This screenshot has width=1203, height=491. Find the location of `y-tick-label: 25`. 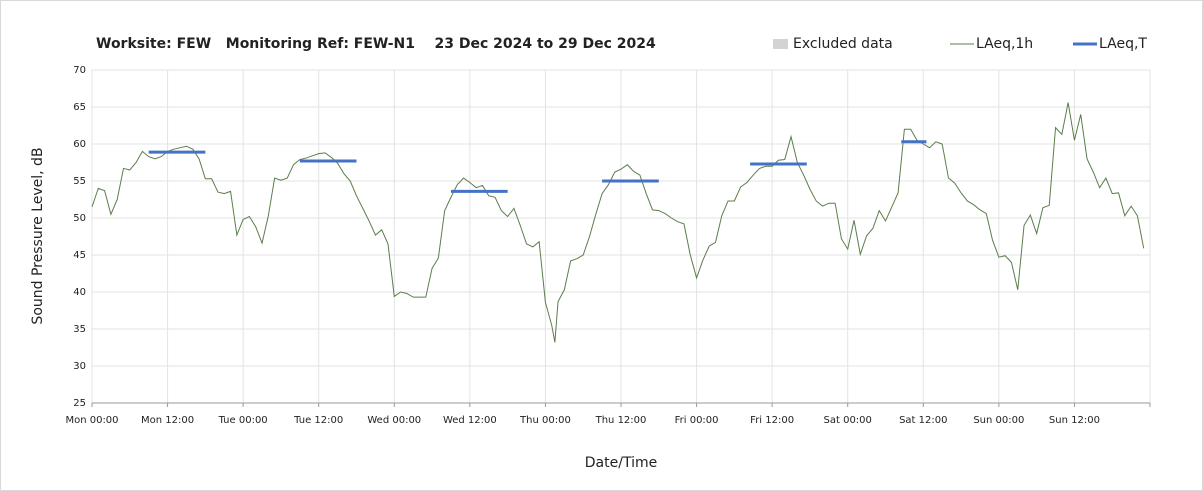

y-tick-label: 25 is located at coordinates (79, 403).